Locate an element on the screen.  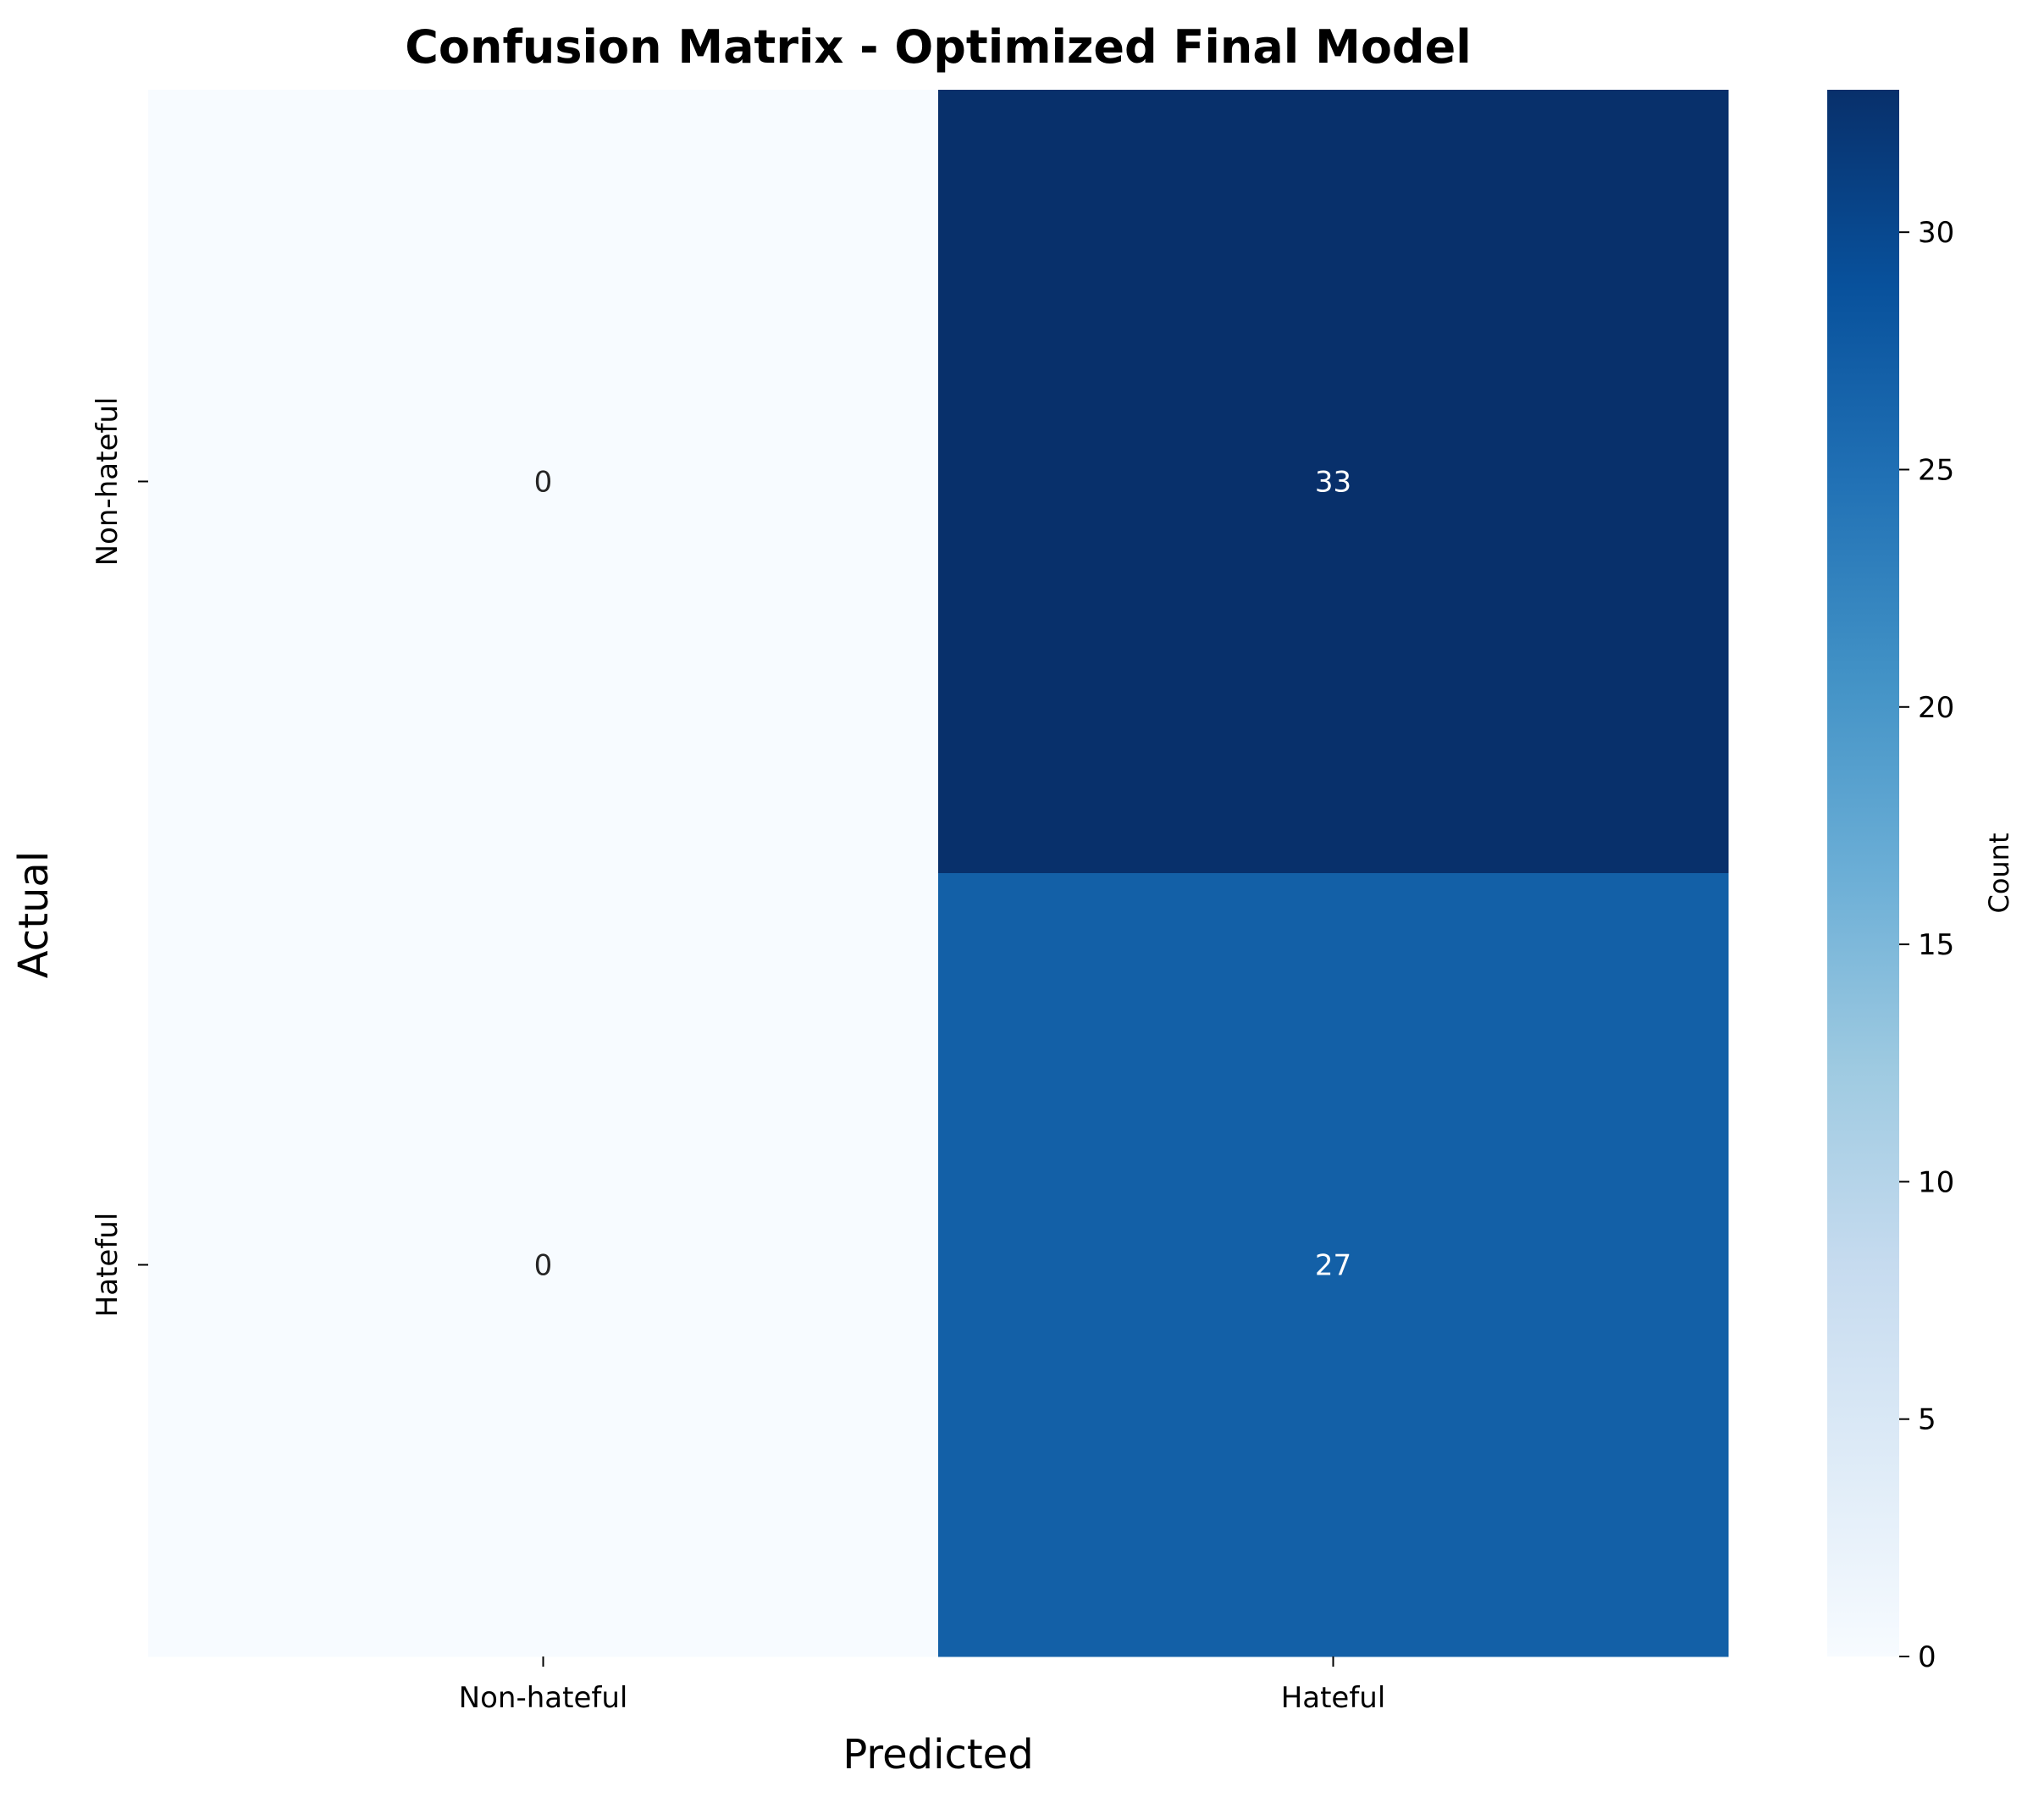
colorbar-tick-label: 0 is located at coordinates (1927, 1657).